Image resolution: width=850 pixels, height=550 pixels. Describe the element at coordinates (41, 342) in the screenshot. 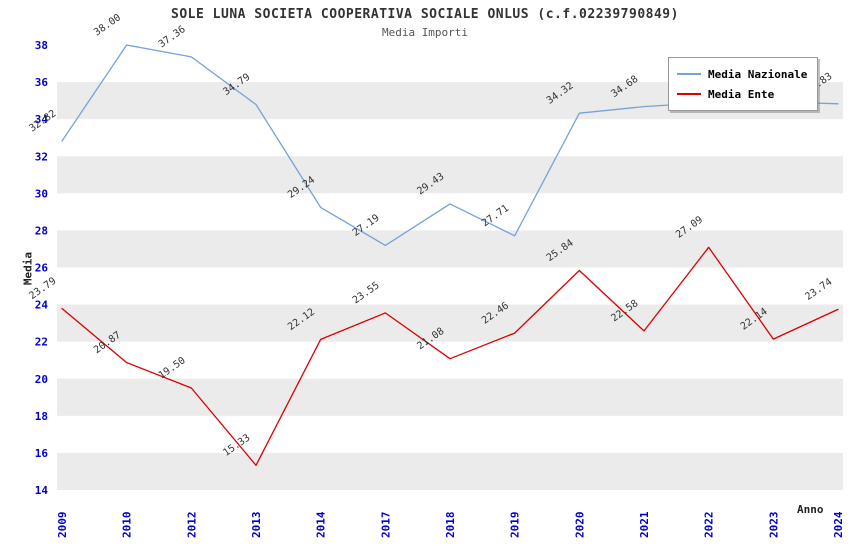

I see `svg-text: 22` at that location.